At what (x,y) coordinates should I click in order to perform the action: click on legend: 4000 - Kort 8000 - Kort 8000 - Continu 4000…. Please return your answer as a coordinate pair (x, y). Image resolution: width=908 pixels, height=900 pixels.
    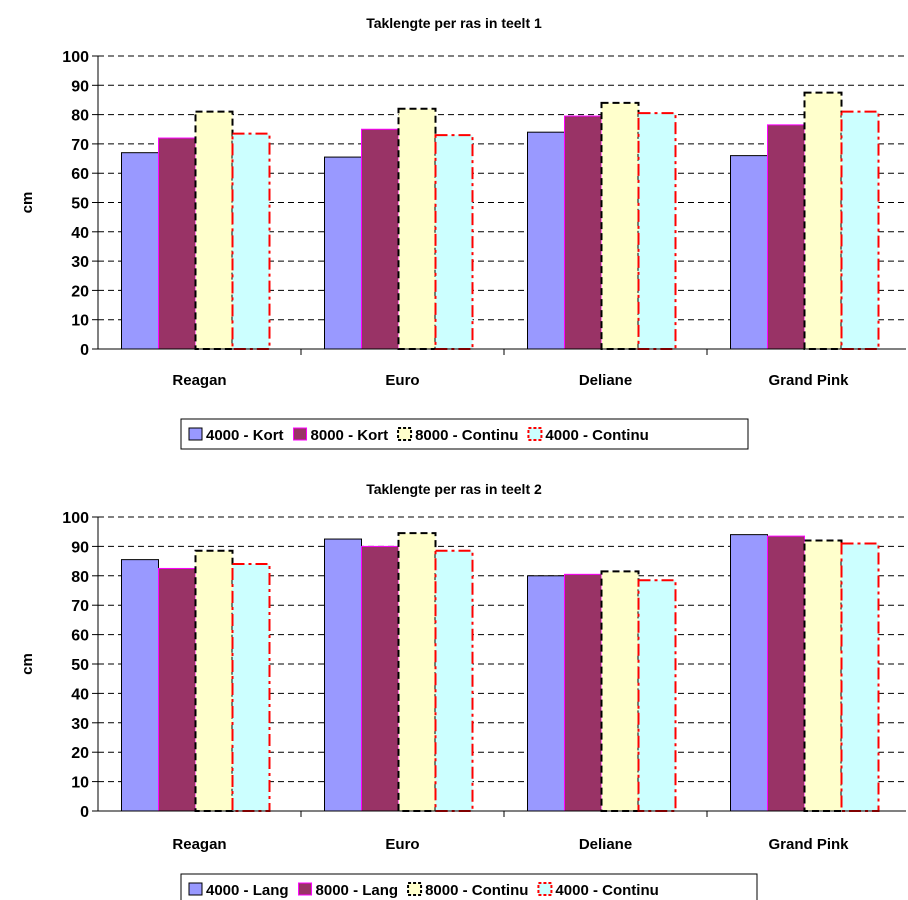
    Looking at the image, I should click on (464, 434).